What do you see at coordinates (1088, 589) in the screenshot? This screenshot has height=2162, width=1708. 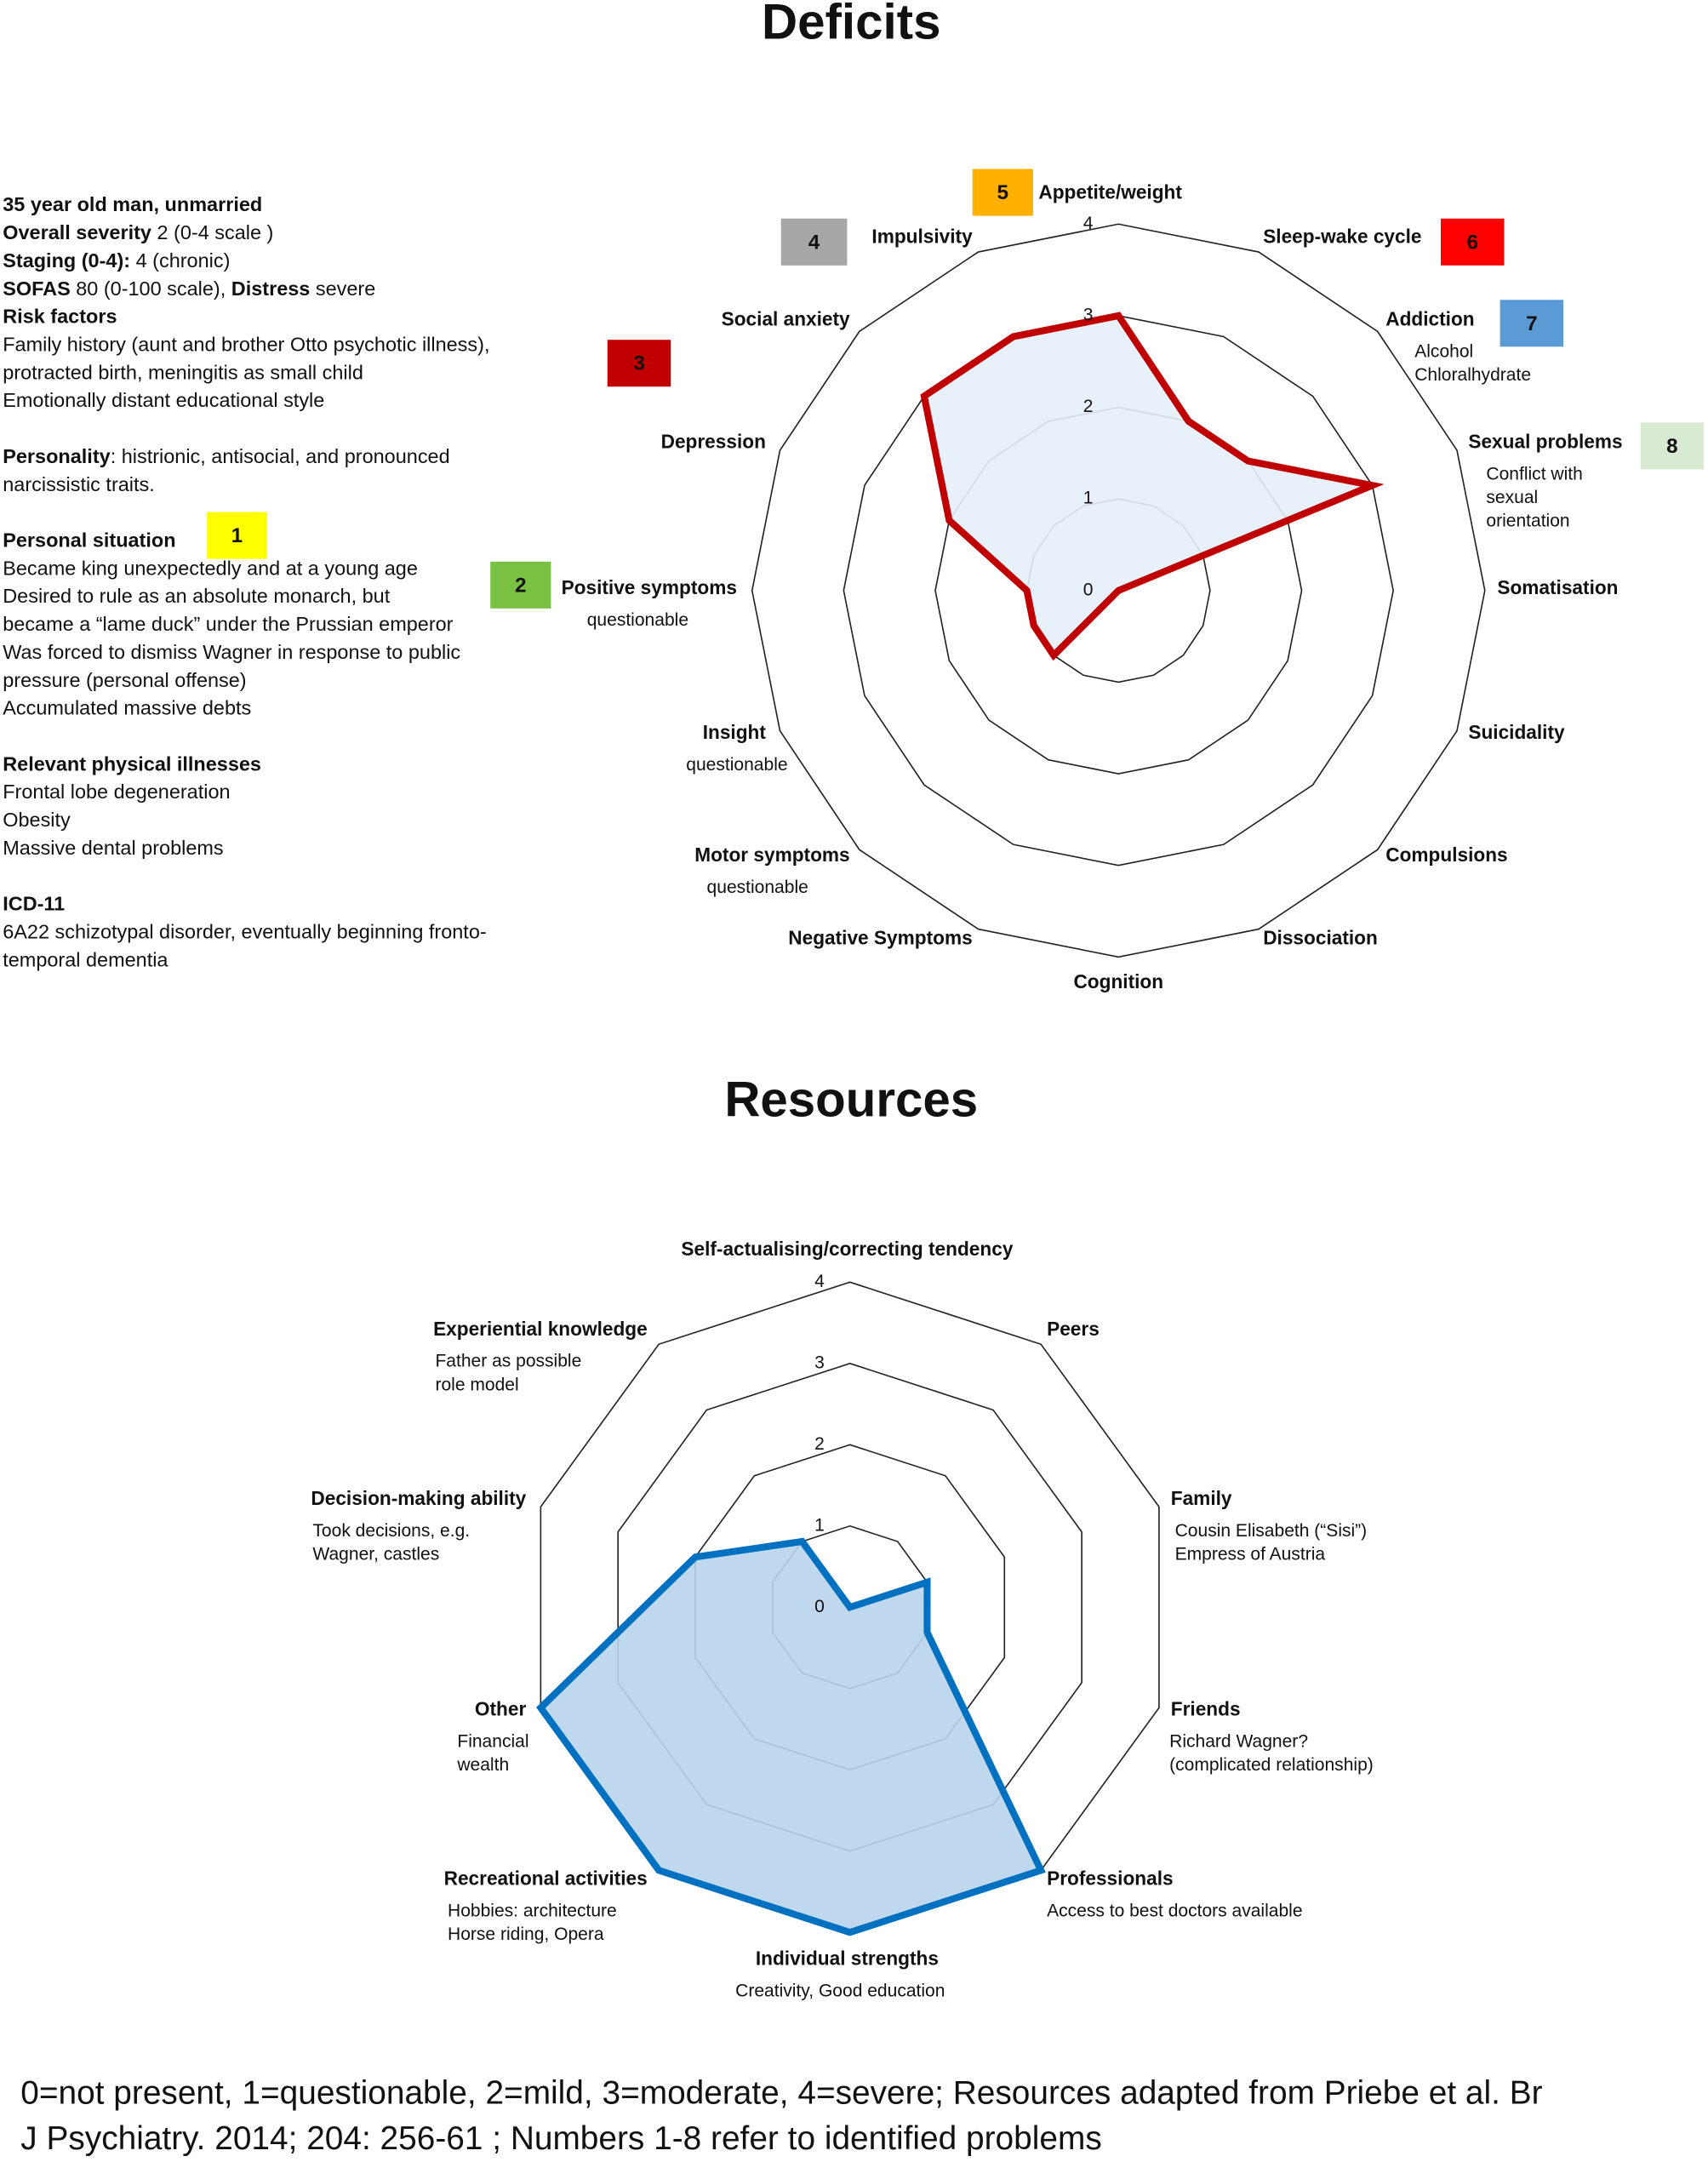 I see `r-tick-label: 0` at bounding box center [1088, 589].